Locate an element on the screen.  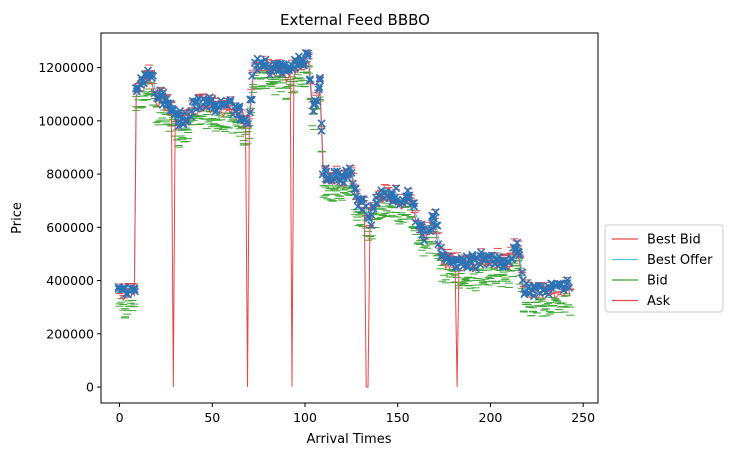
y-tick-label: 200000 is located at coordinates (70, 333).